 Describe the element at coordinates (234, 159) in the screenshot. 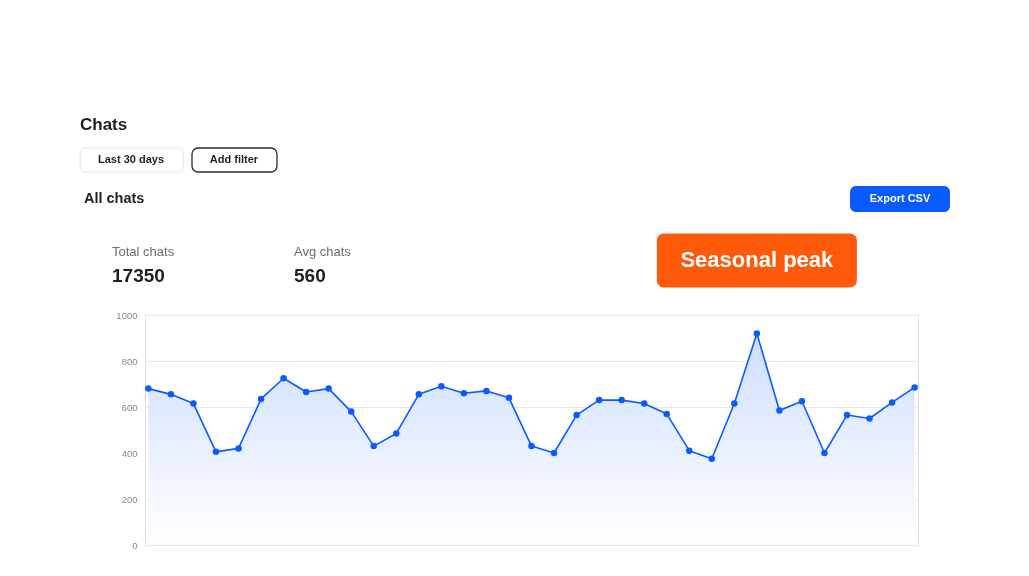

I see `text: Add filter` at that location.